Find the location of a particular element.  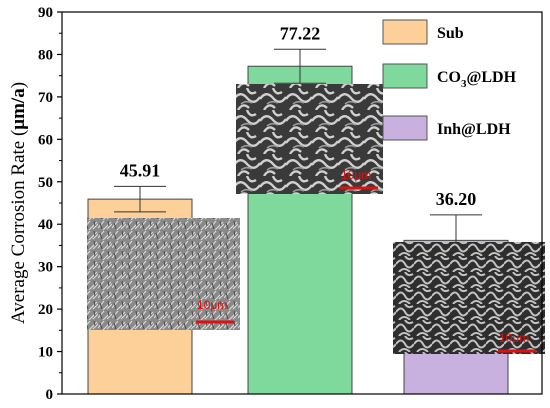

y-tick-label-7: 70 is located at coordinates (45, 98).